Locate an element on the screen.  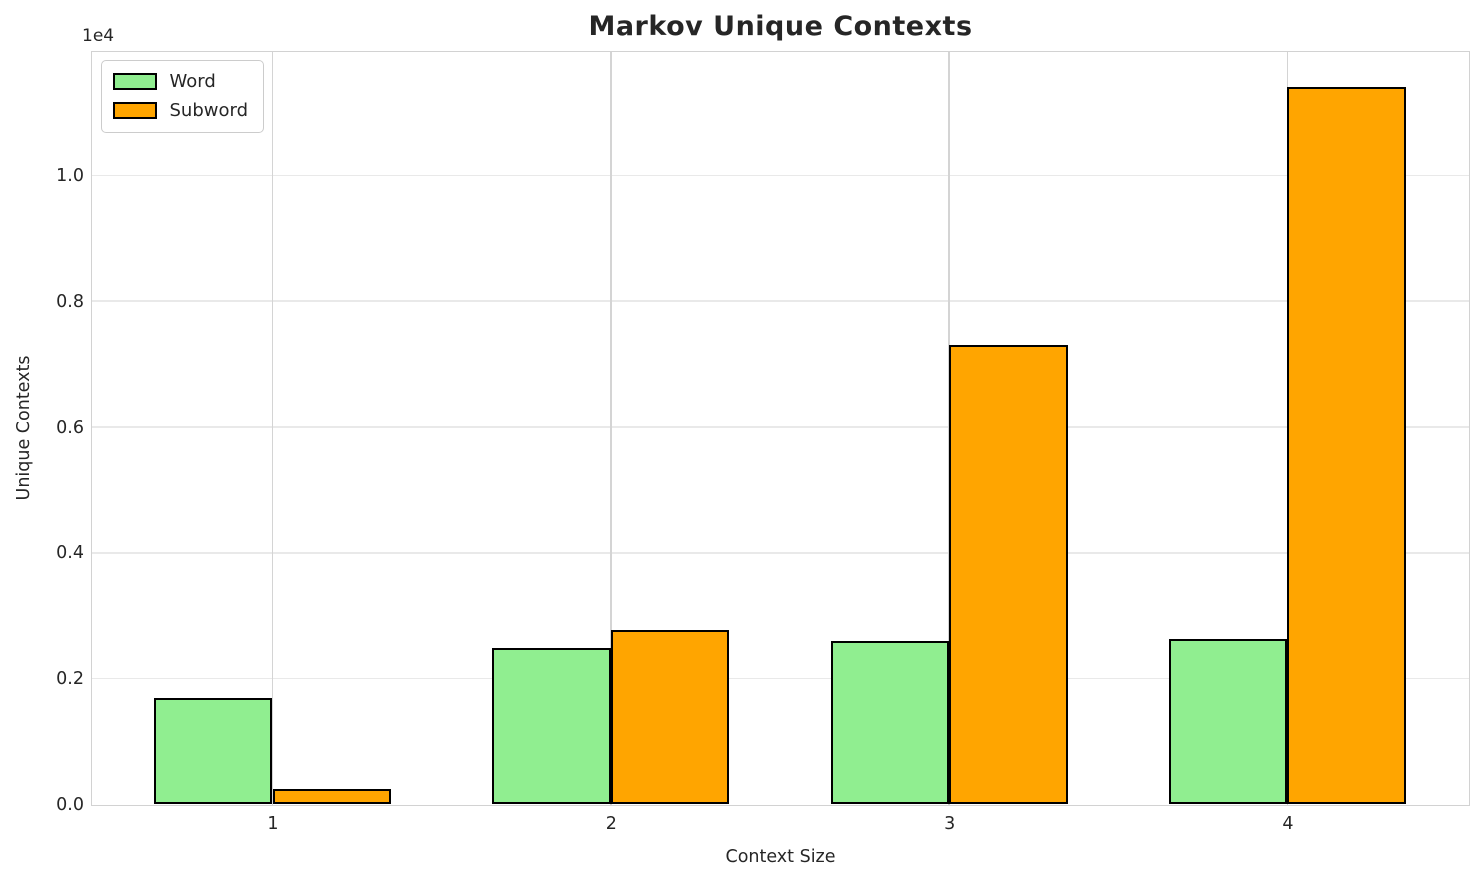
legend-label: Word is located at coordinates (192, 81).